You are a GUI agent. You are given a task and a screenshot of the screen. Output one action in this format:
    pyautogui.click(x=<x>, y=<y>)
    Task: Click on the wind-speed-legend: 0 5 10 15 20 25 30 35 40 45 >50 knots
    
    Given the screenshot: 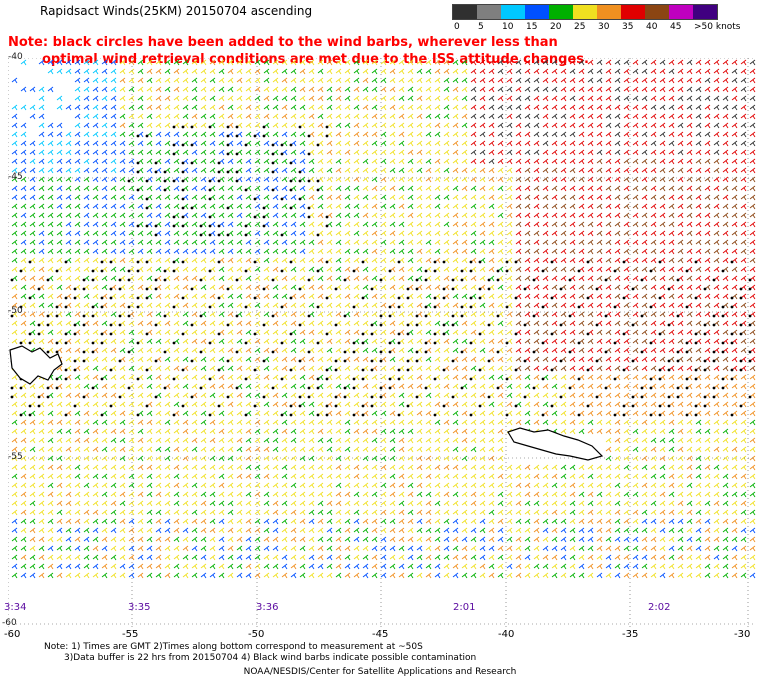 What is the action you would take?
    pyautogui.click(x=606, y=19)
    